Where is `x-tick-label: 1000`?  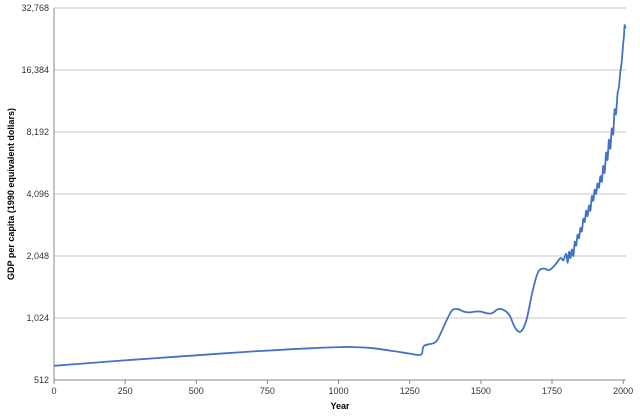
x-tick-label: 1000 is located at coordinates (339, 391).